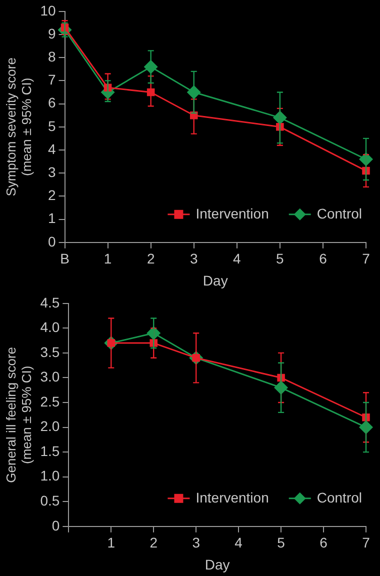  What do you see at coordinates (52, 102) in the screenshot?
I see `y-tick-label: 6` at bounding box center [52, 102].